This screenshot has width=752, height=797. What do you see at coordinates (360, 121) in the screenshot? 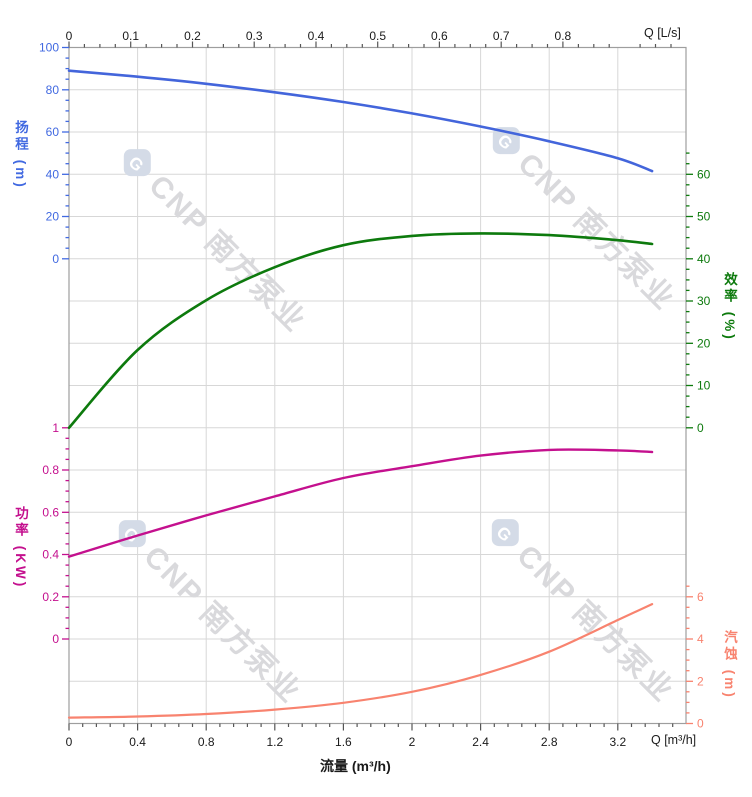
I see `head-curve` at bounding box center [360, 121].